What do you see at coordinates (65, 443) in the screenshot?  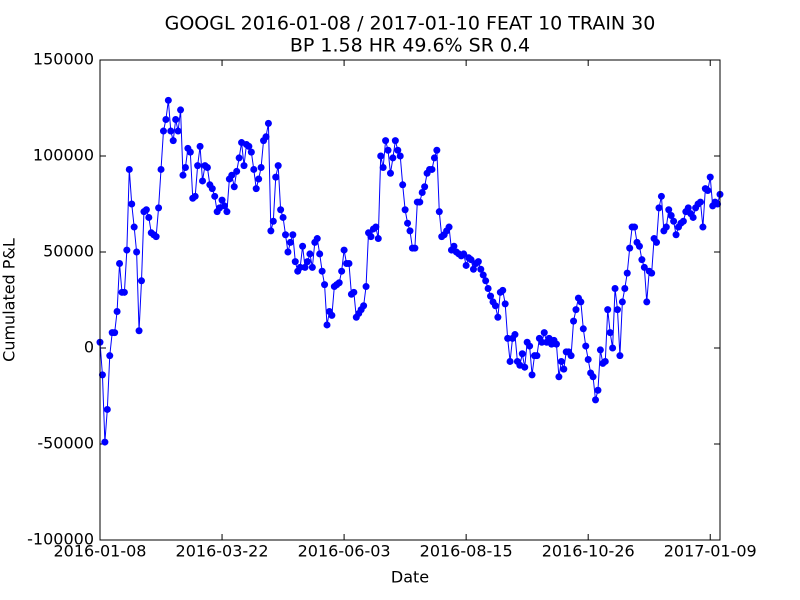 I see `y-tick-label: -50000` at bounding box center [65, 443].